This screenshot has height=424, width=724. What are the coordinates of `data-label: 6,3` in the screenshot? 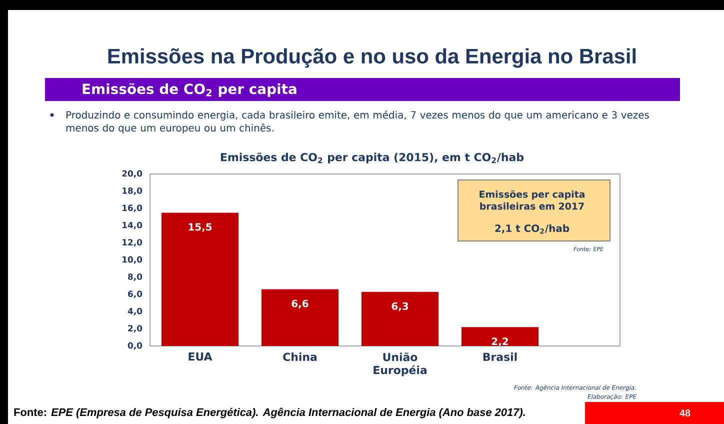 It's located at (400, 307).